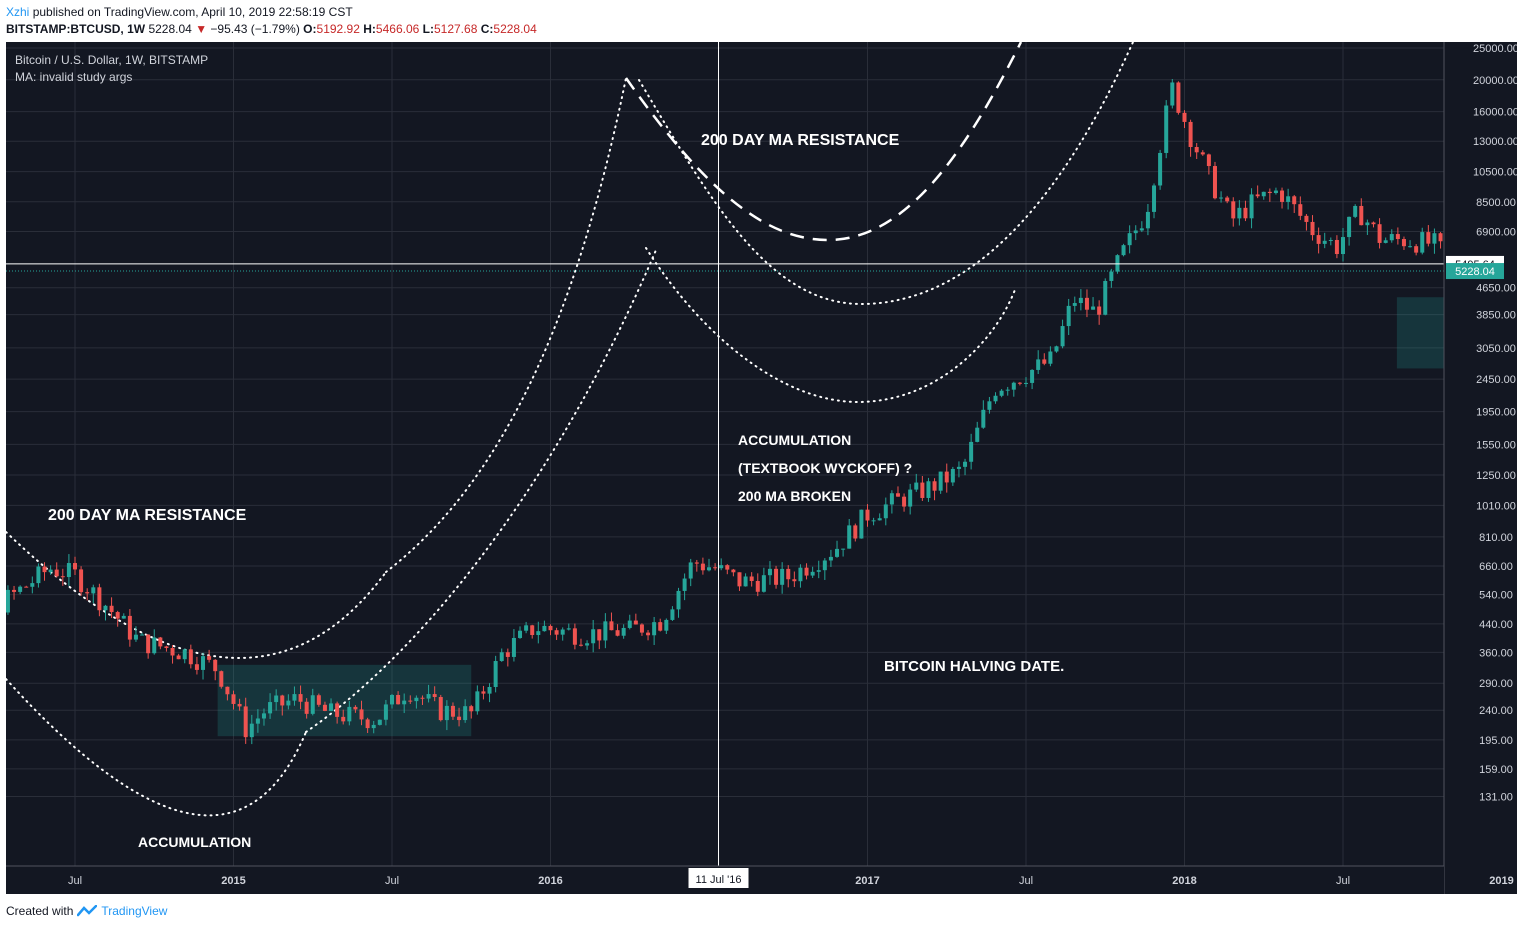 The image size is (1522, 930). I want to click on legend-title: Bitcoin / U.S. Dollar, 1W, BITSTAMP, so click(111, 60).